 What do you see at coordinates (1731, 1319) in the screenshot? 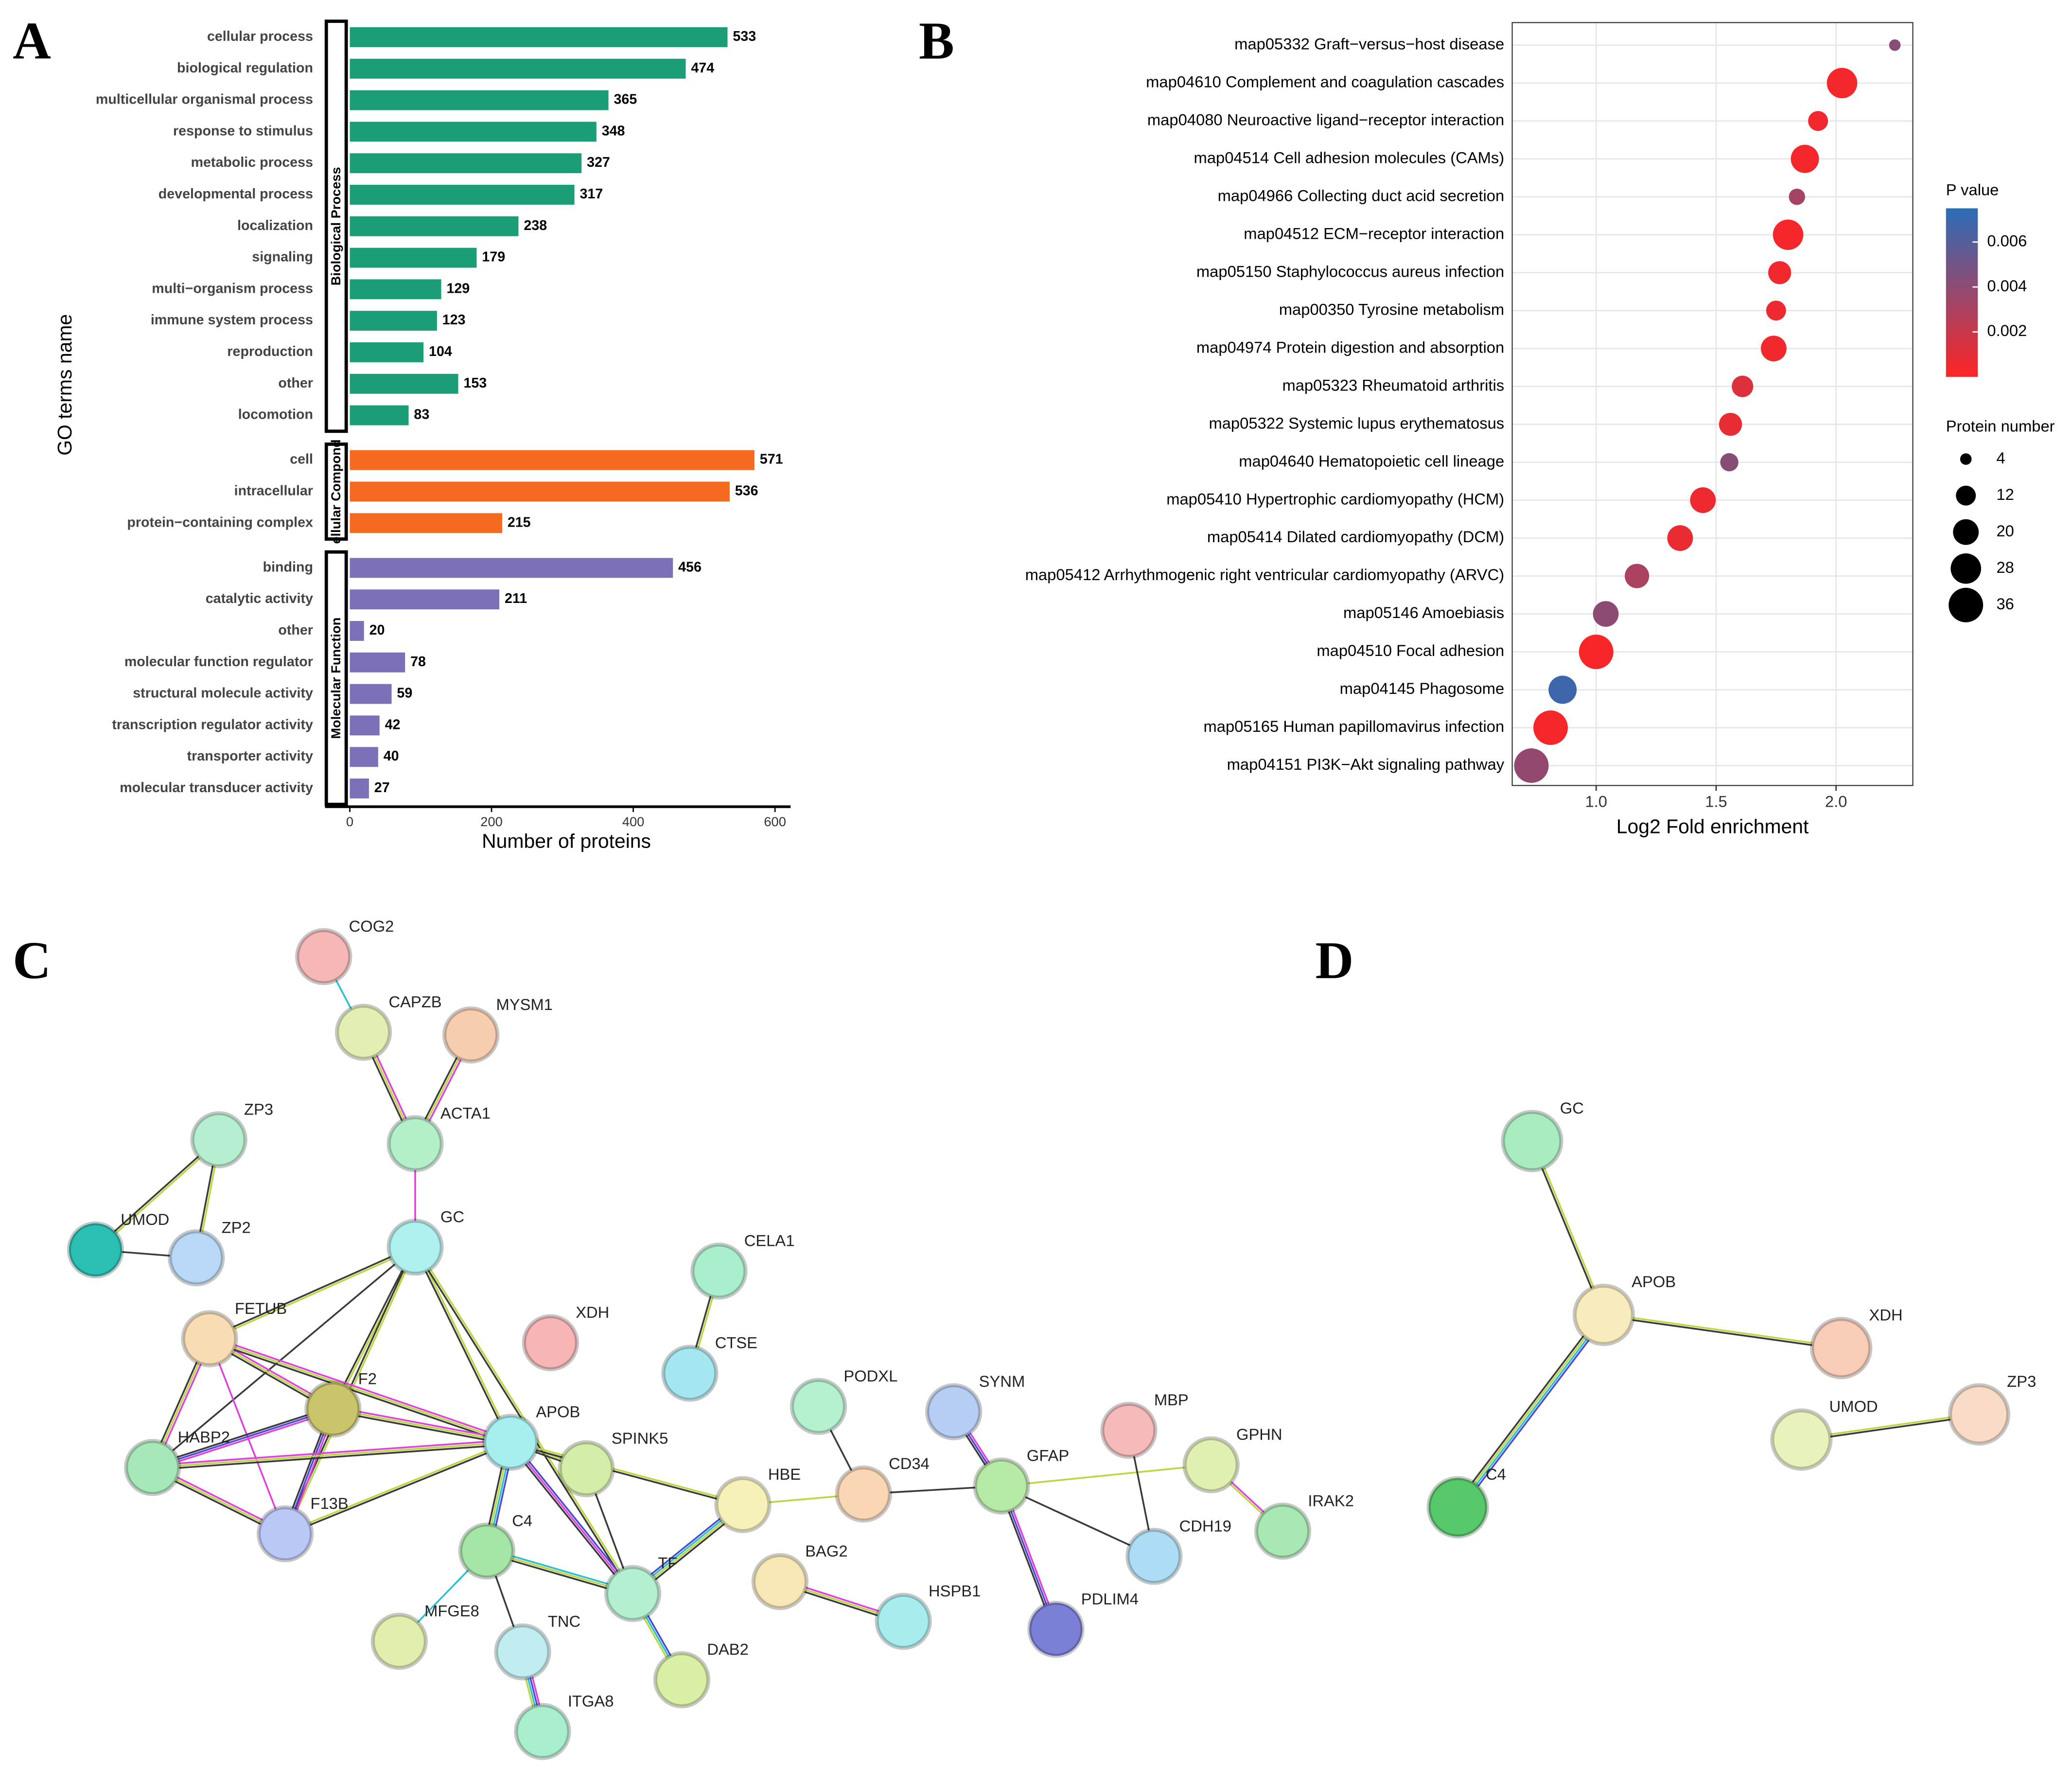
I see `network: GC APOB XDH C4 UMOD ZP3` at bounding box center [1731, 1319].